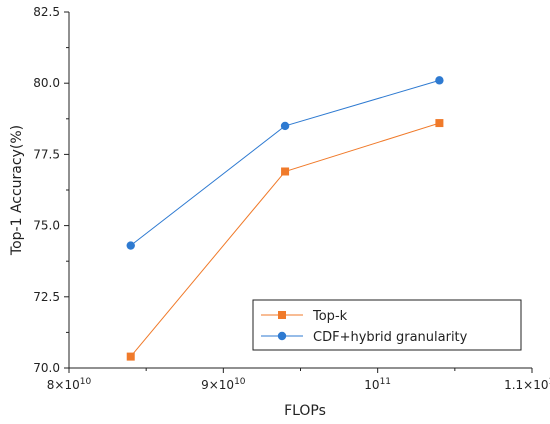 Image resolution: width=550 pixels, height=424 pixels. I want to click on legend-label: Top-k, so click(330, 316).